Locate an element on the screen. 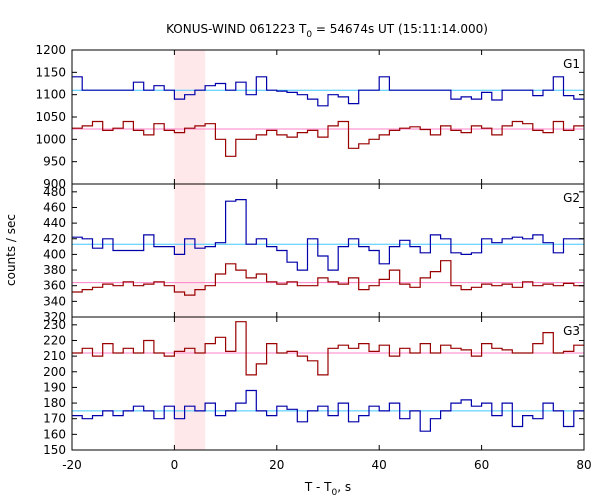 This screenshot has height=500, width=600. y-axis-label: counts / sec is located at coordinates (11, 250).